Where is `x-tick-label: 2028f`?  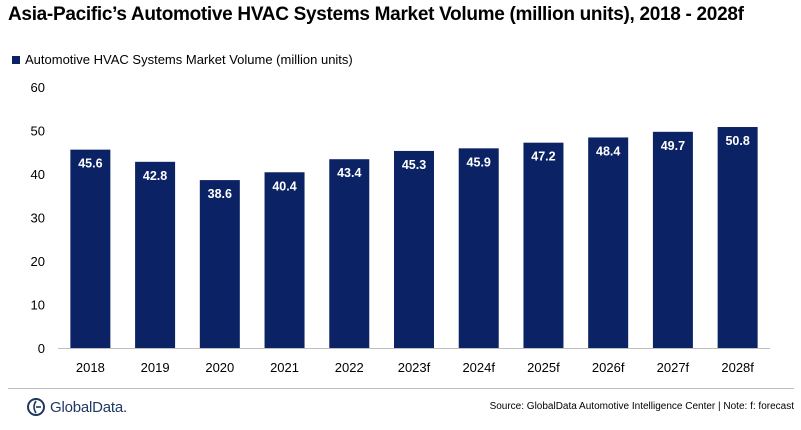 x-tick-label: 2028f is located at coordinates (737, 367).